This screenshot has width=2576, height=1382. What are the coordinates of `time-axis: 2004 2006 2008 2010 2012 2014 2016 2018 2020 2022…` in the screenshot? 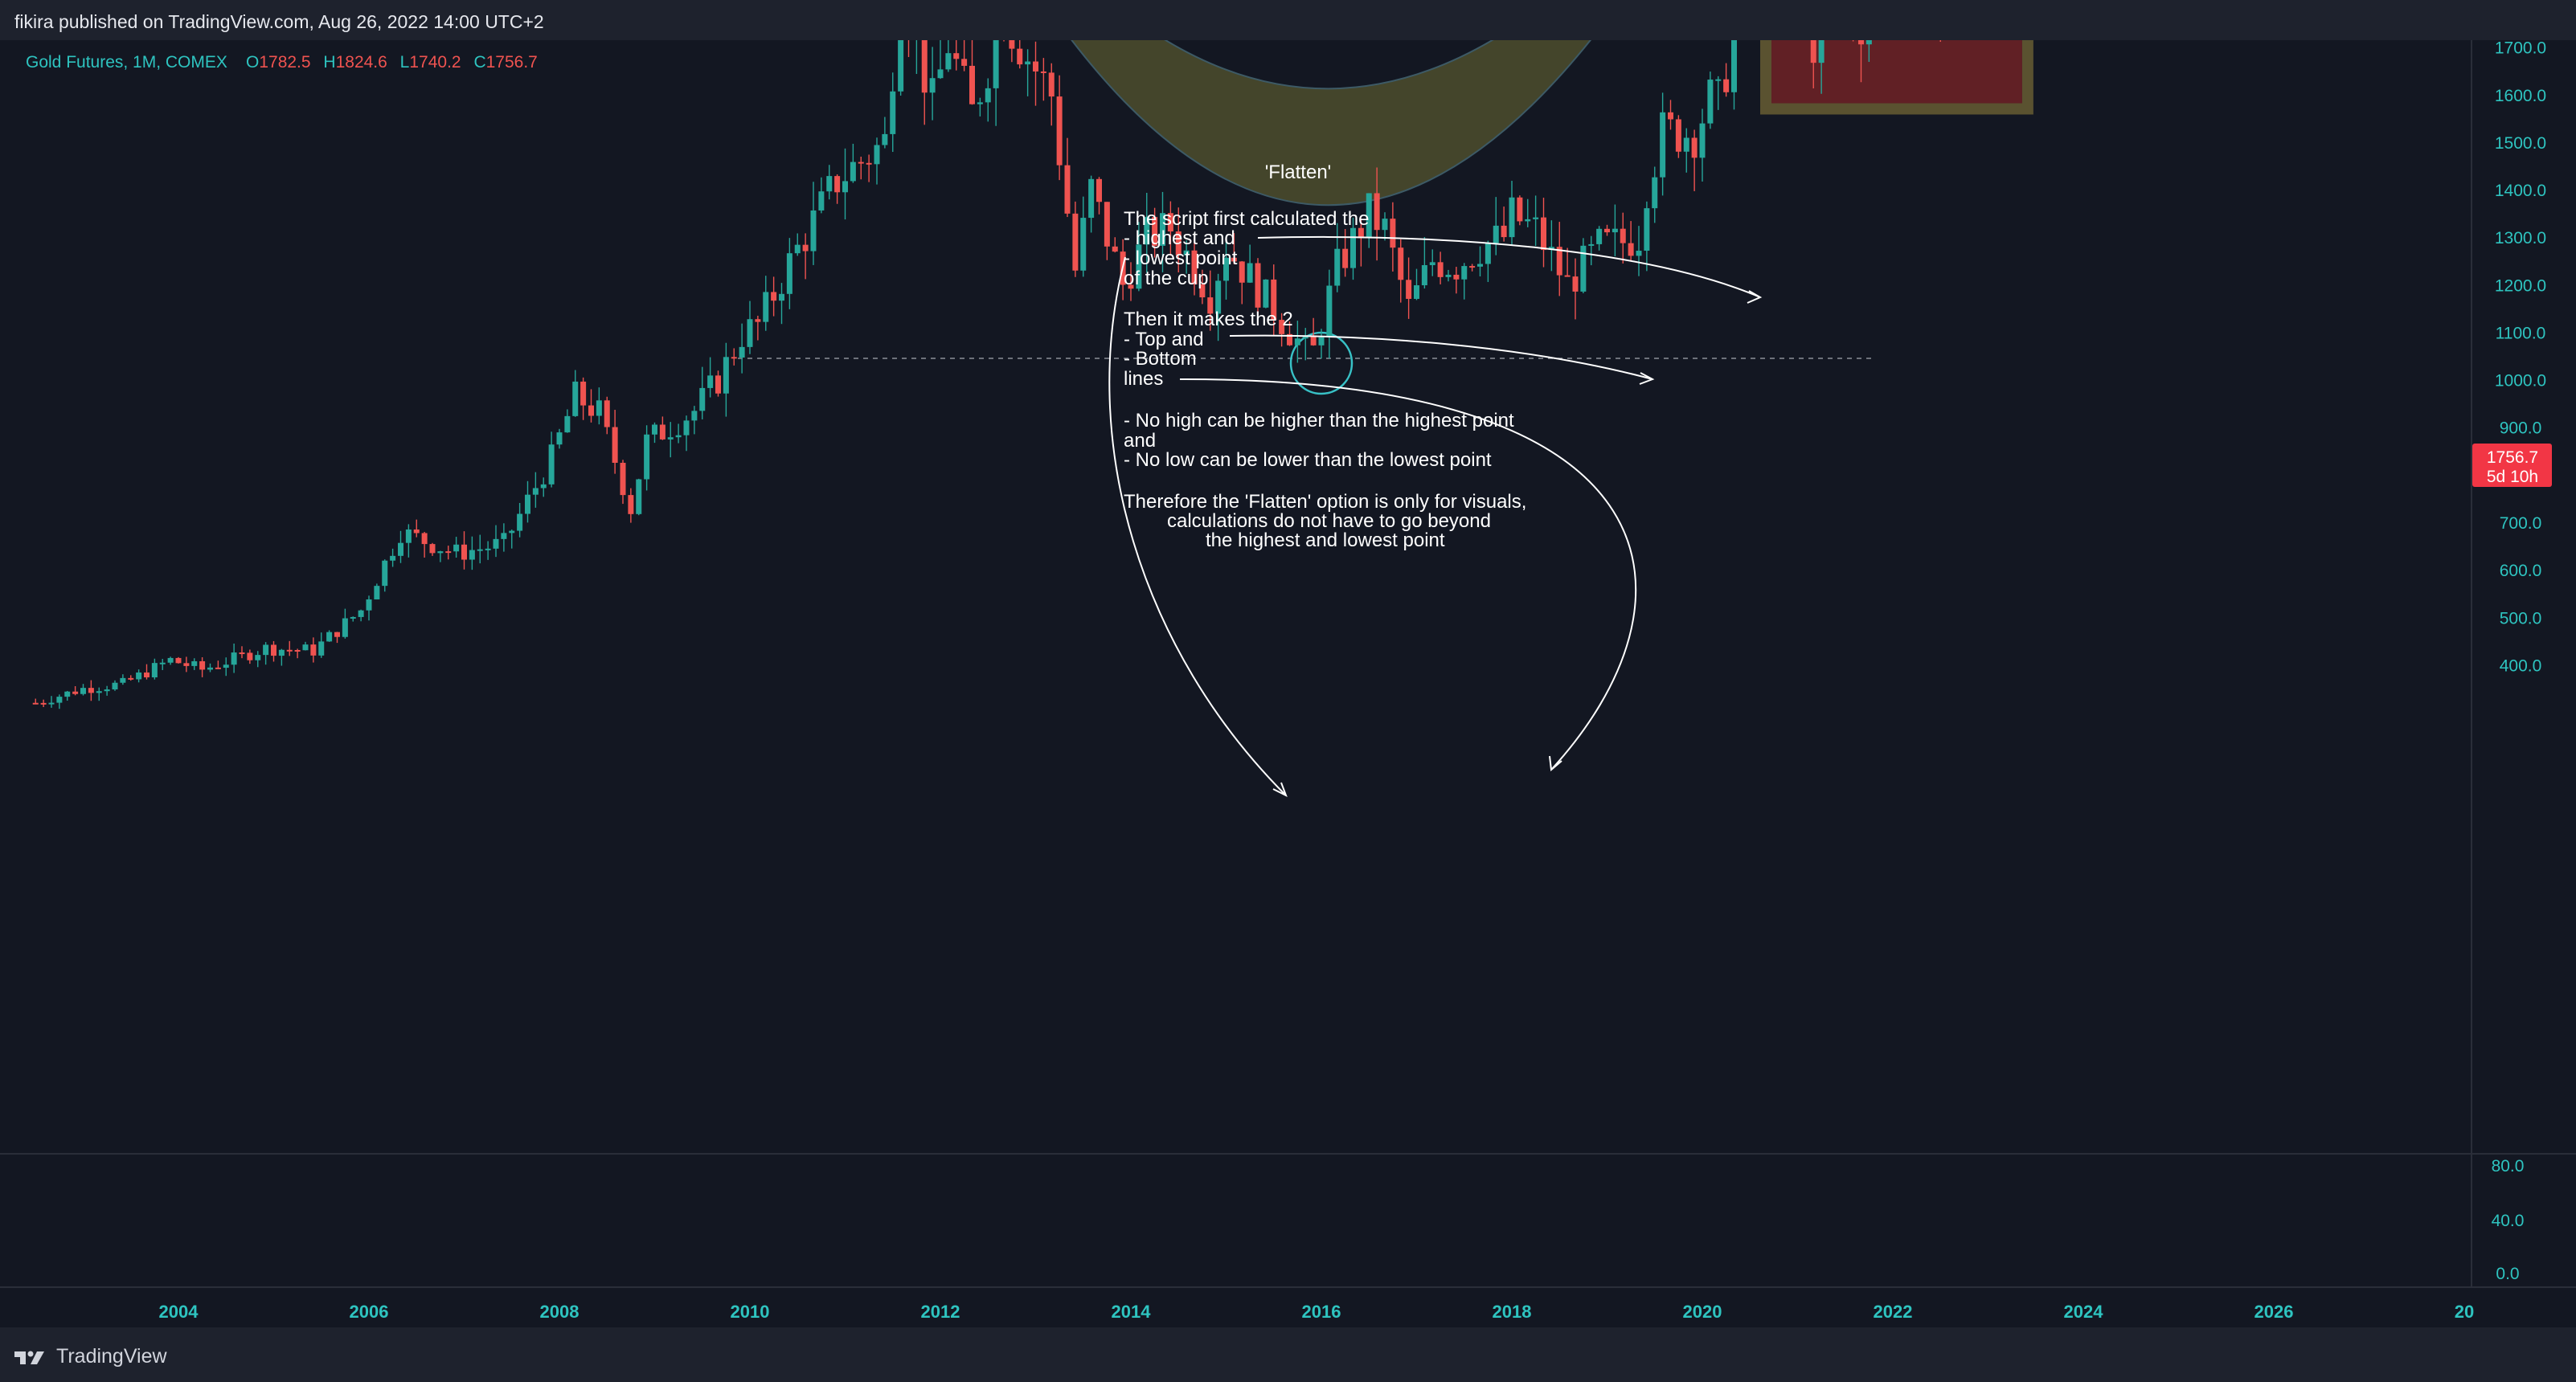 It's located at (1317, 1312).